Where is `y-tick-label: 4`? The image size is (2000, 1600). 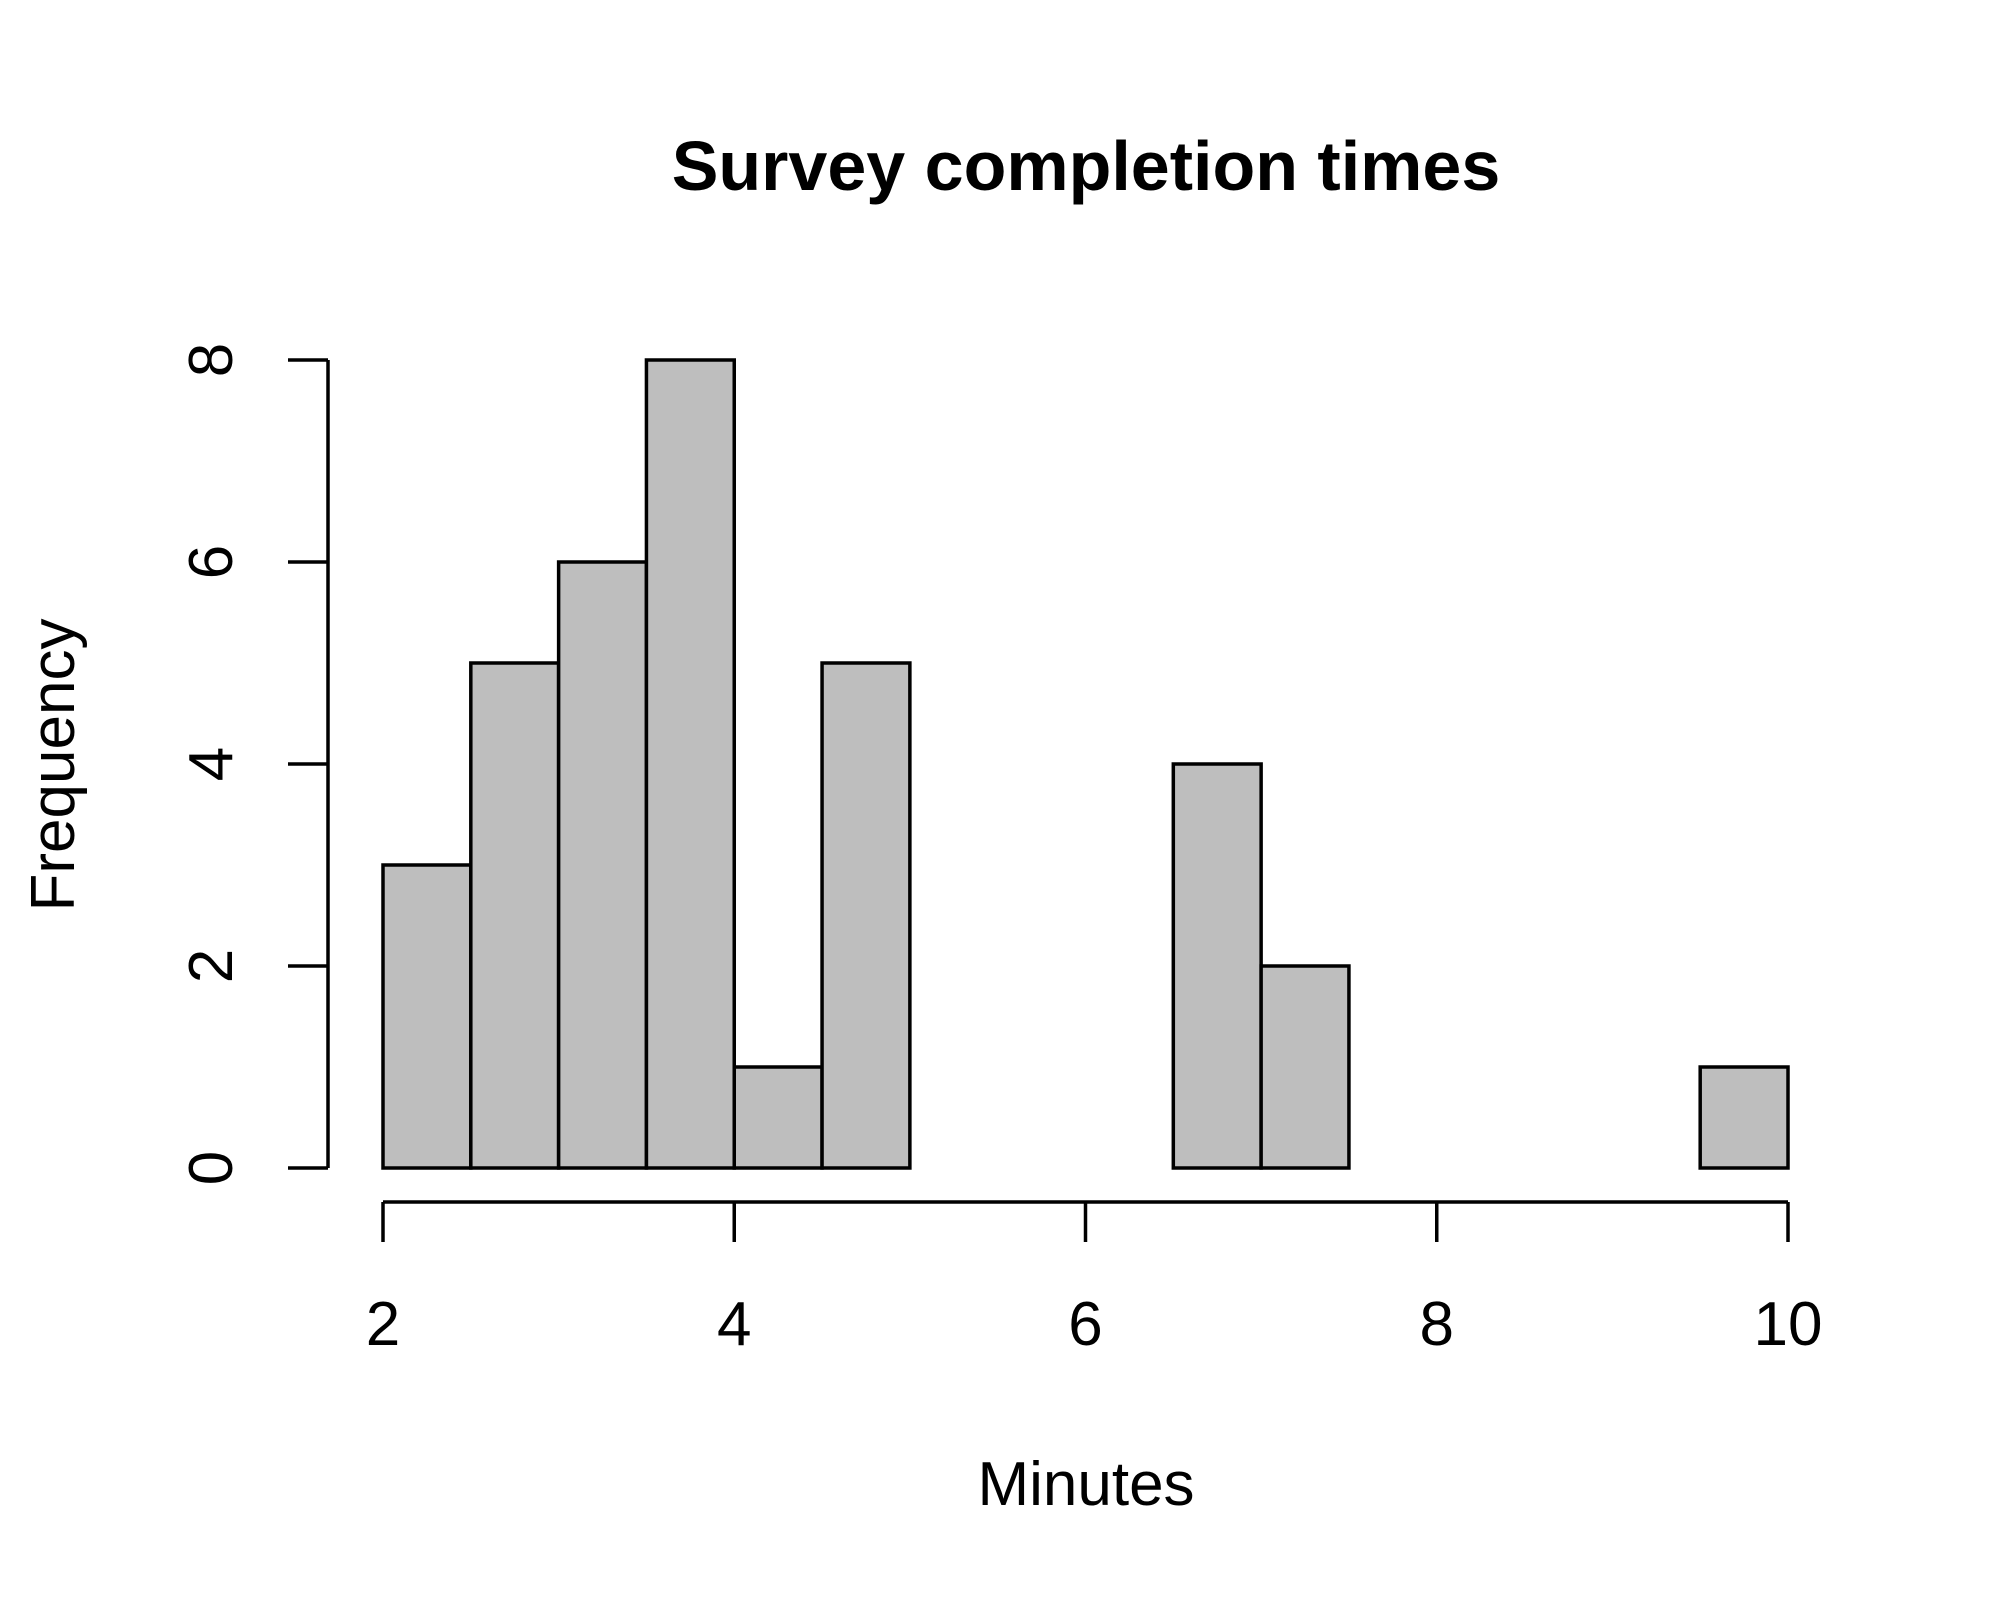 y-tick-label: 4 is located at coordinates (211, 764).